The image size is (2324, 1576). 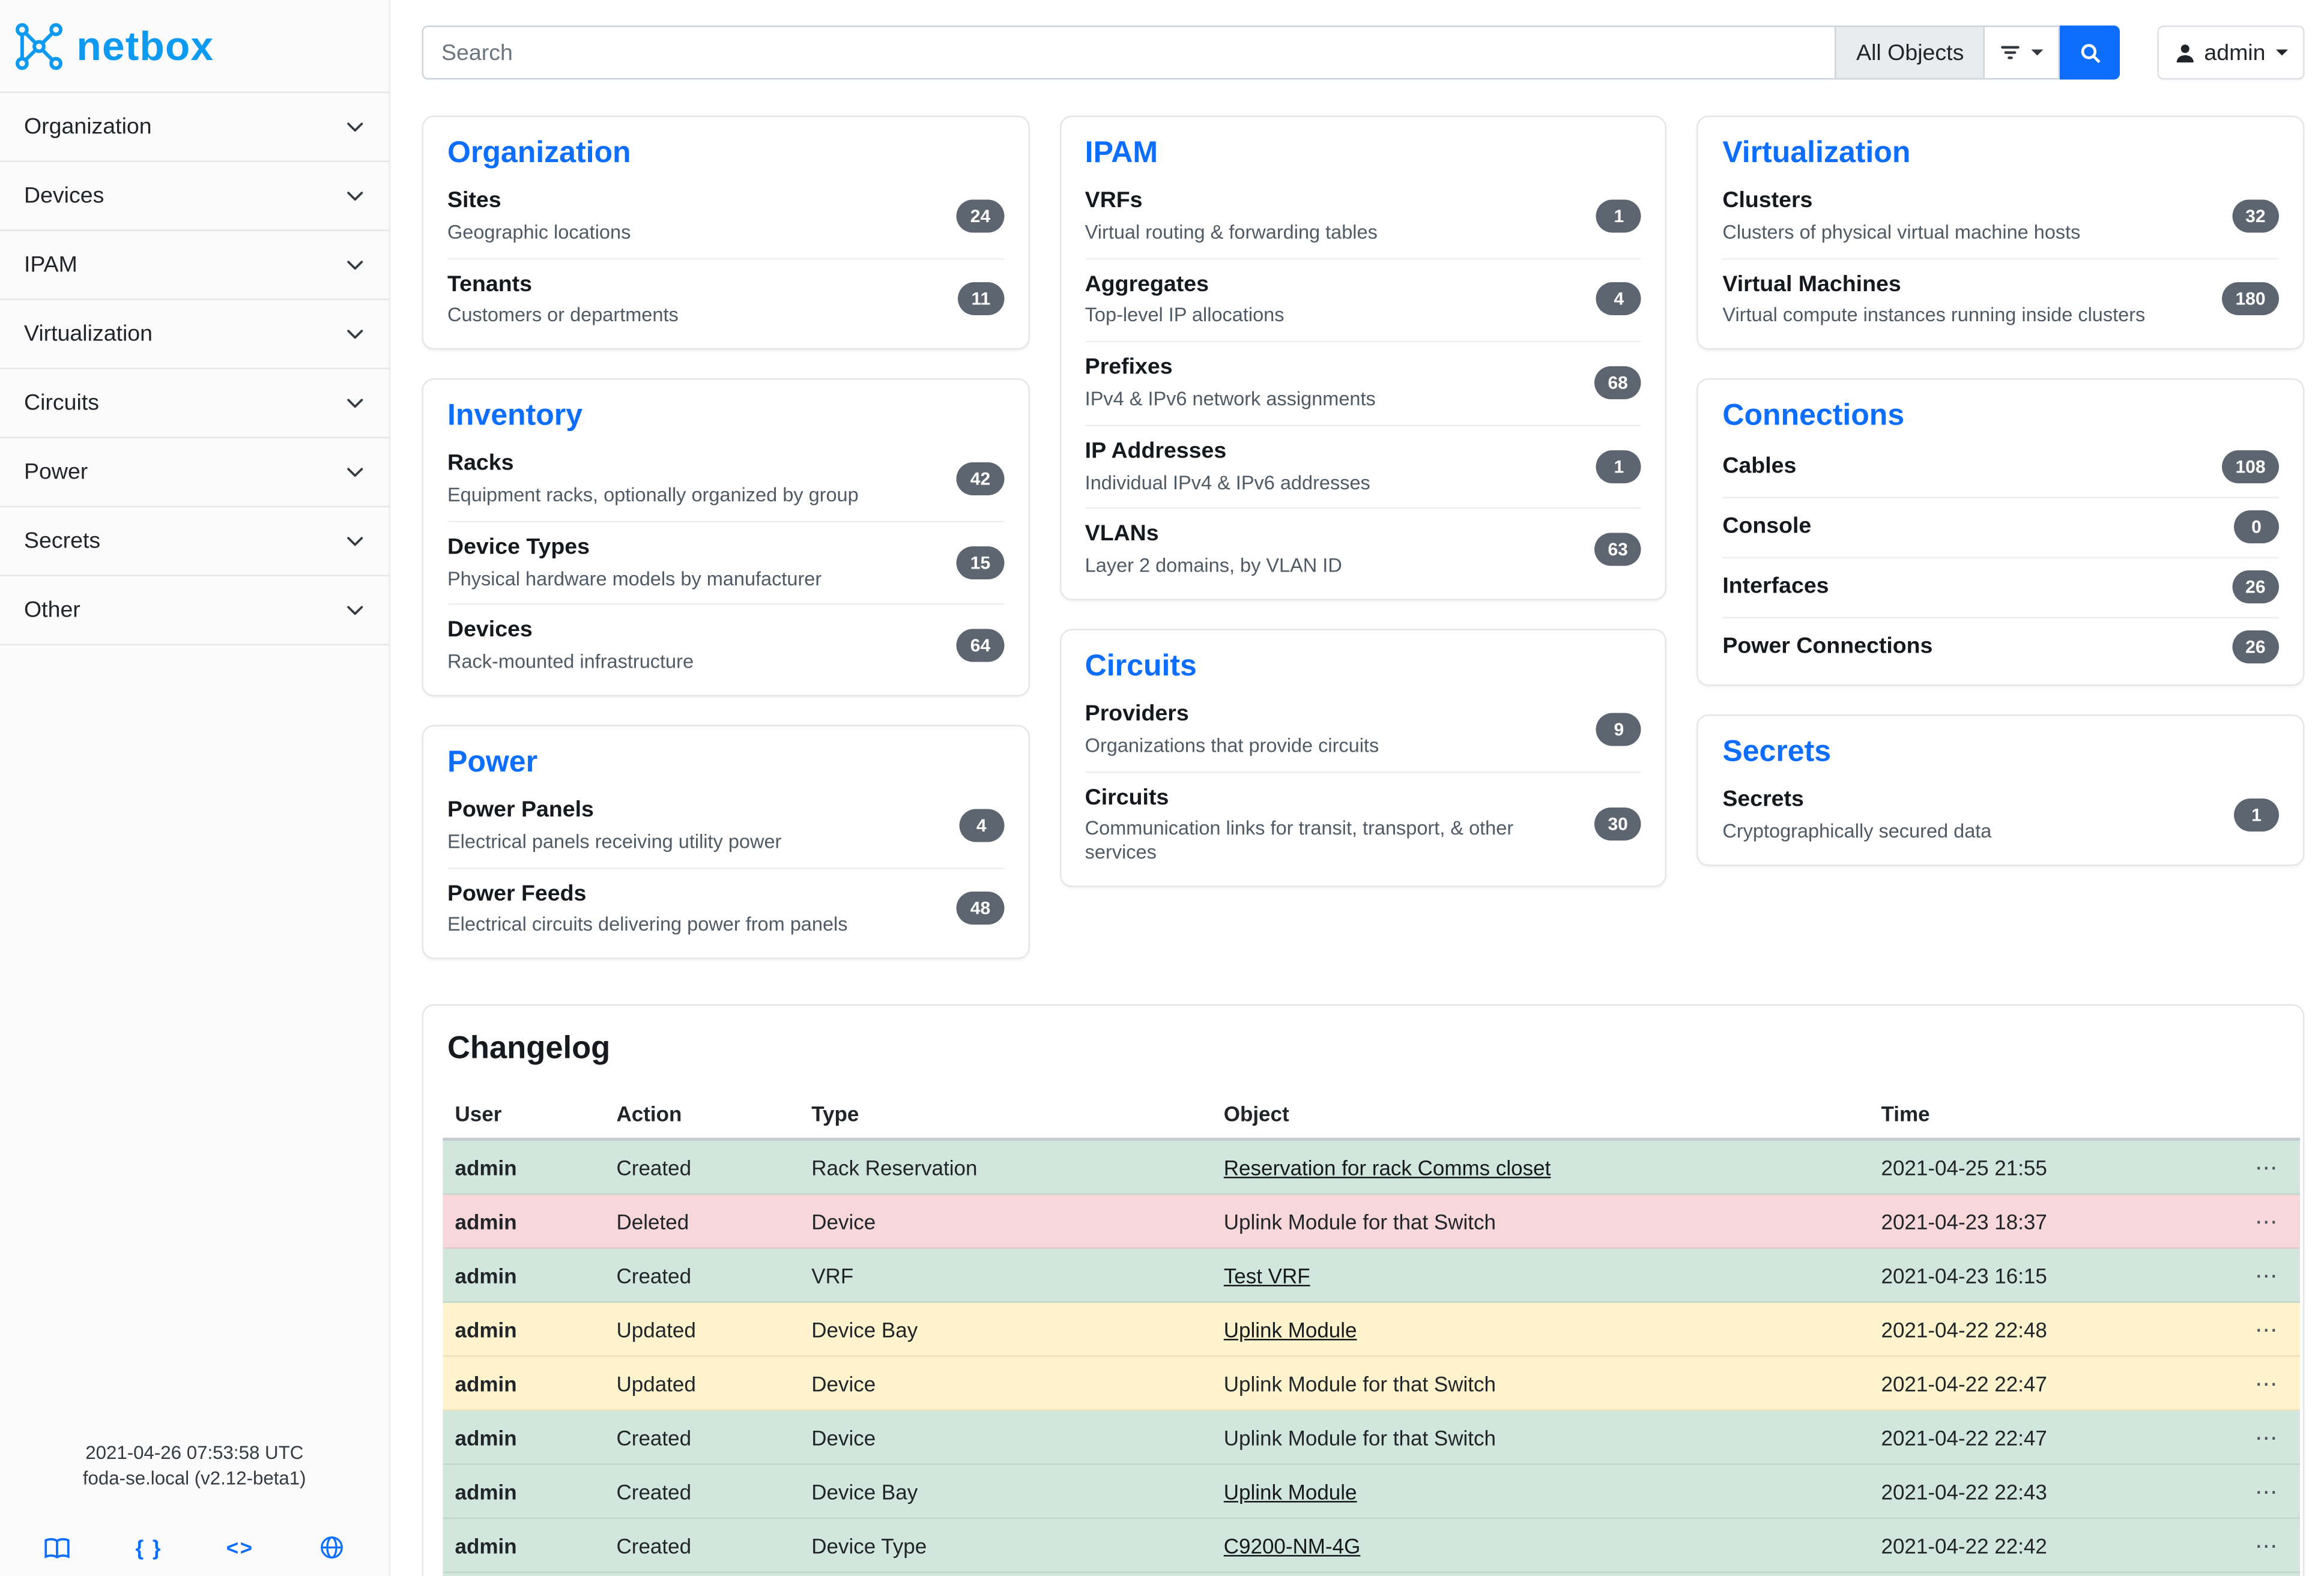 I want to click on docs-book-icon, so click(x=58, y=1547).